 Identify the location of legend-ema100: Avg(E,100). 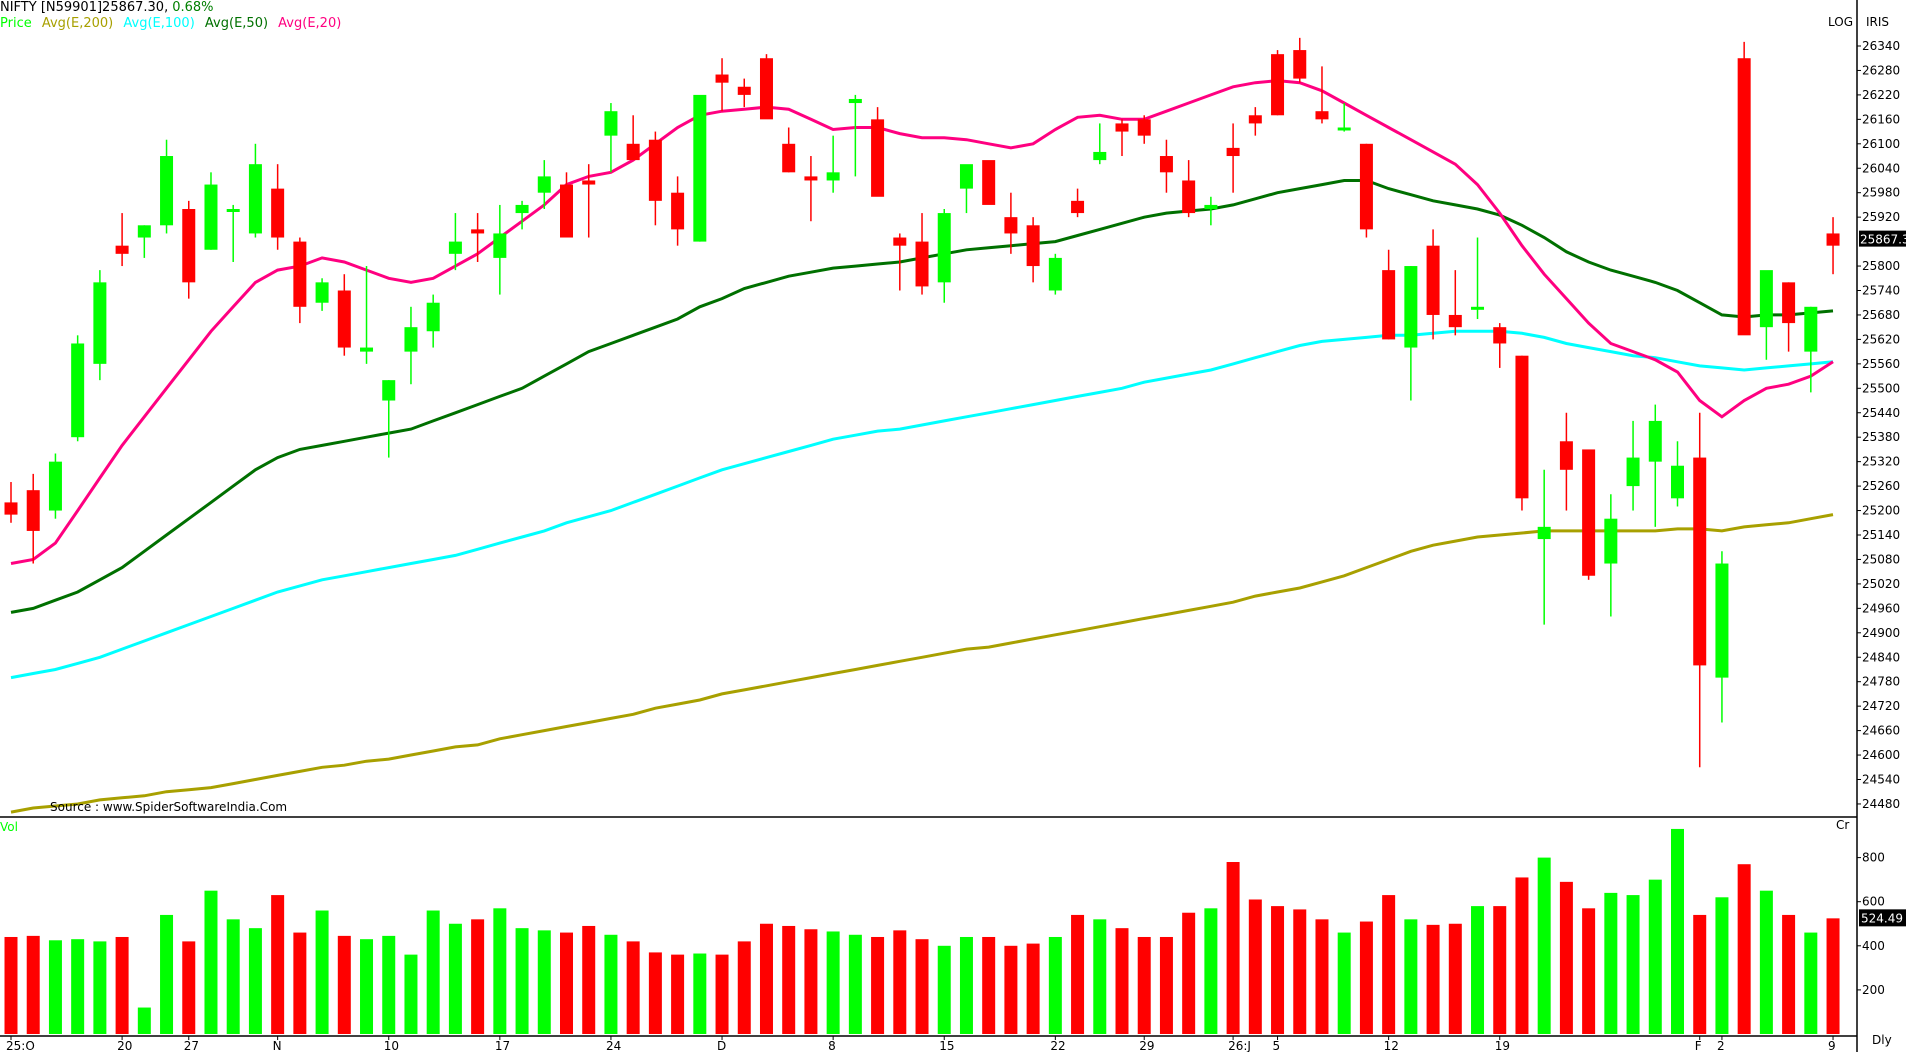
(159, 23).